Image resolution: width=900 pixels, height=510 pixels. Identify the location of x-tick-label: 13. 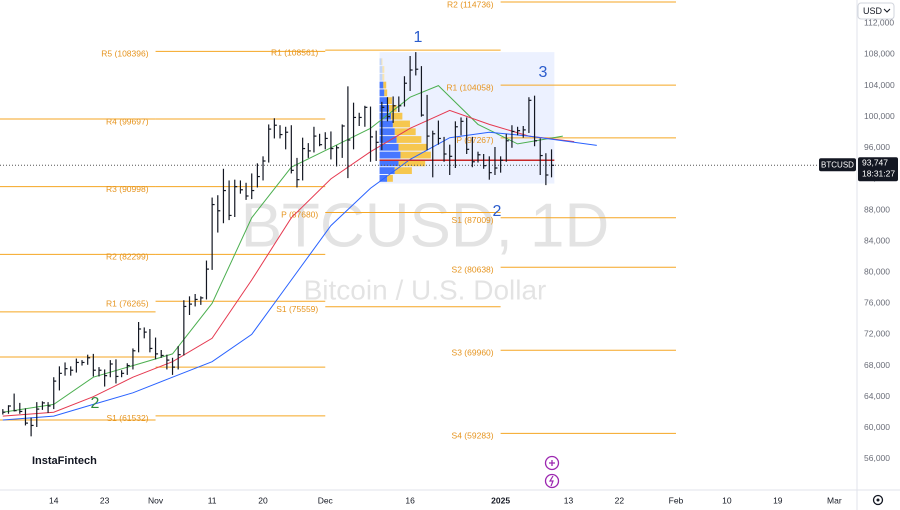
(569, 500).